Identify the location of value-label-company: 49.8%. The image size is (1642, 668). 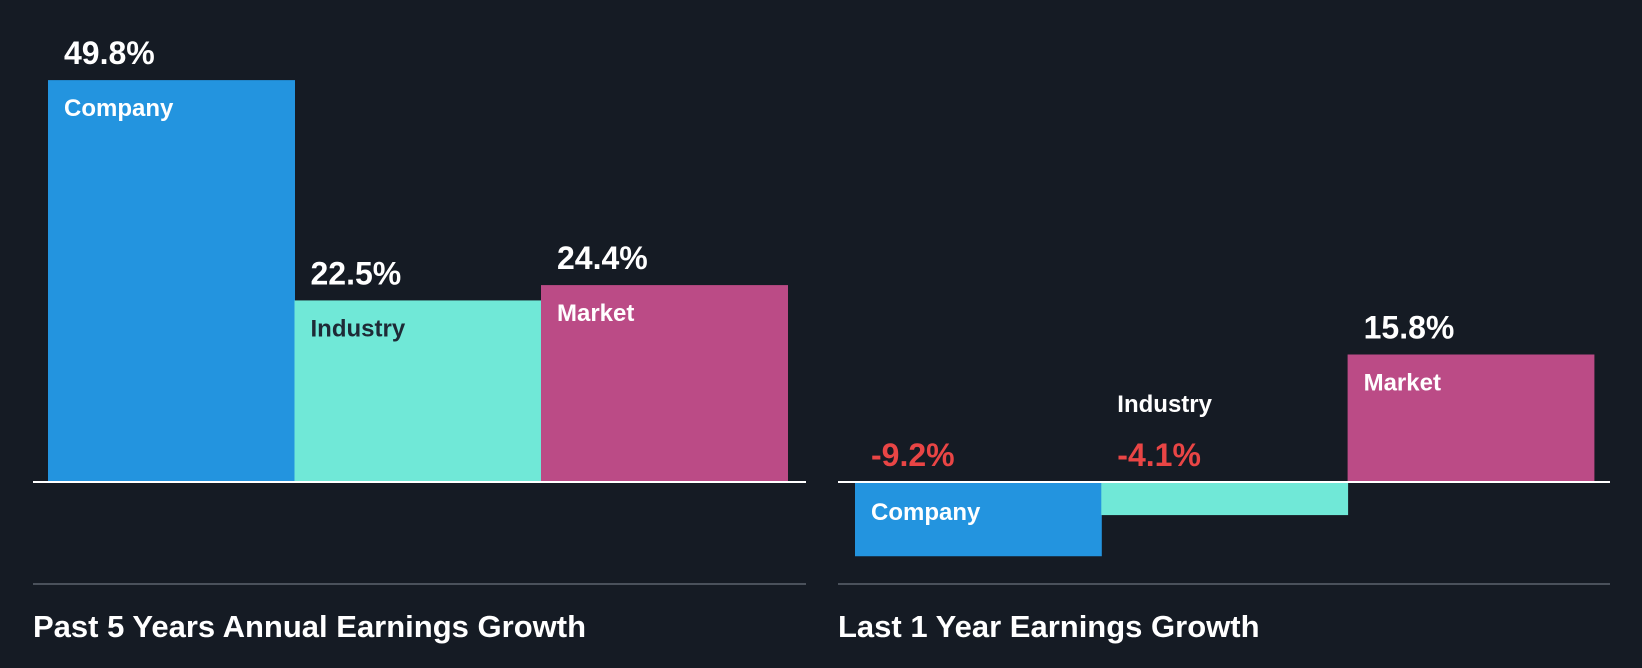
(109, 53).